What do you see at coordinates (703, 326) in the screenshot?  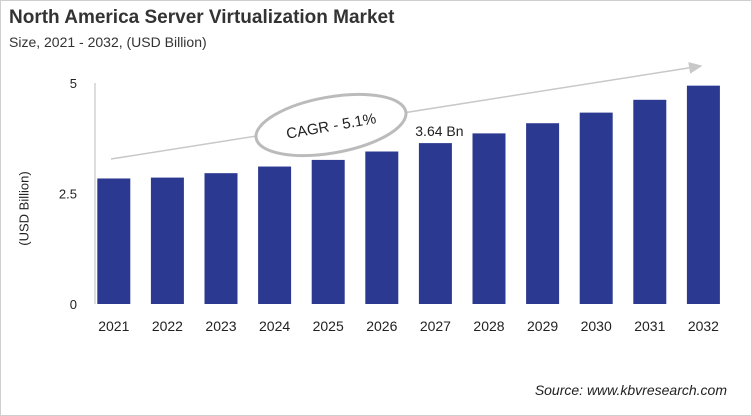 I see `x-tick-label: 2032` at bounding box center [703, 326].